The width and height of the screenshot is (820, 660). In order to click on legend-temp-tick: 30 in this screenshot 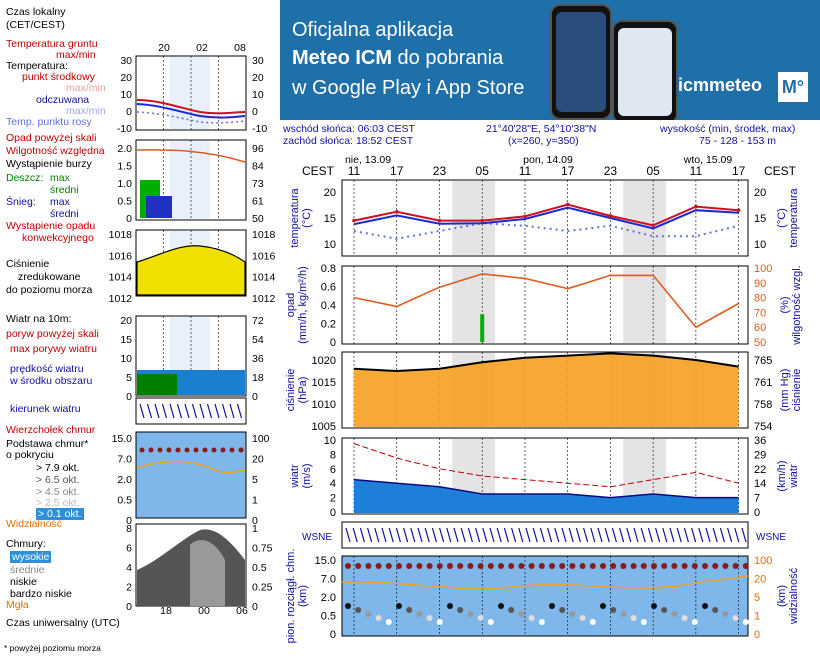, I will do `click(126, 61)`.